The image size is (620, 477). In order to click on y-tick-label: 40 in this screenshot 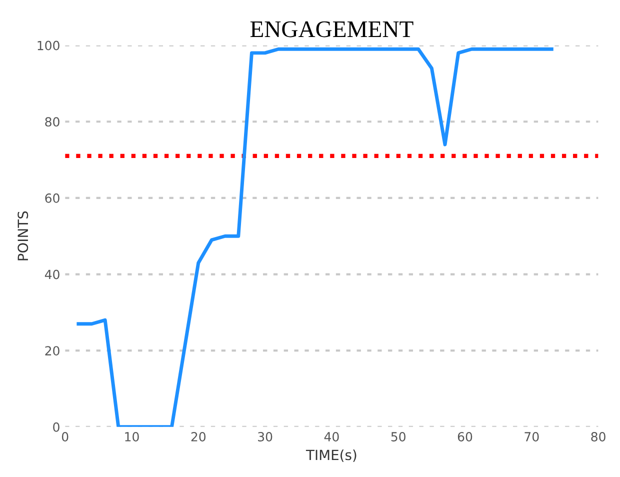, I will do `click(52, 275)`.